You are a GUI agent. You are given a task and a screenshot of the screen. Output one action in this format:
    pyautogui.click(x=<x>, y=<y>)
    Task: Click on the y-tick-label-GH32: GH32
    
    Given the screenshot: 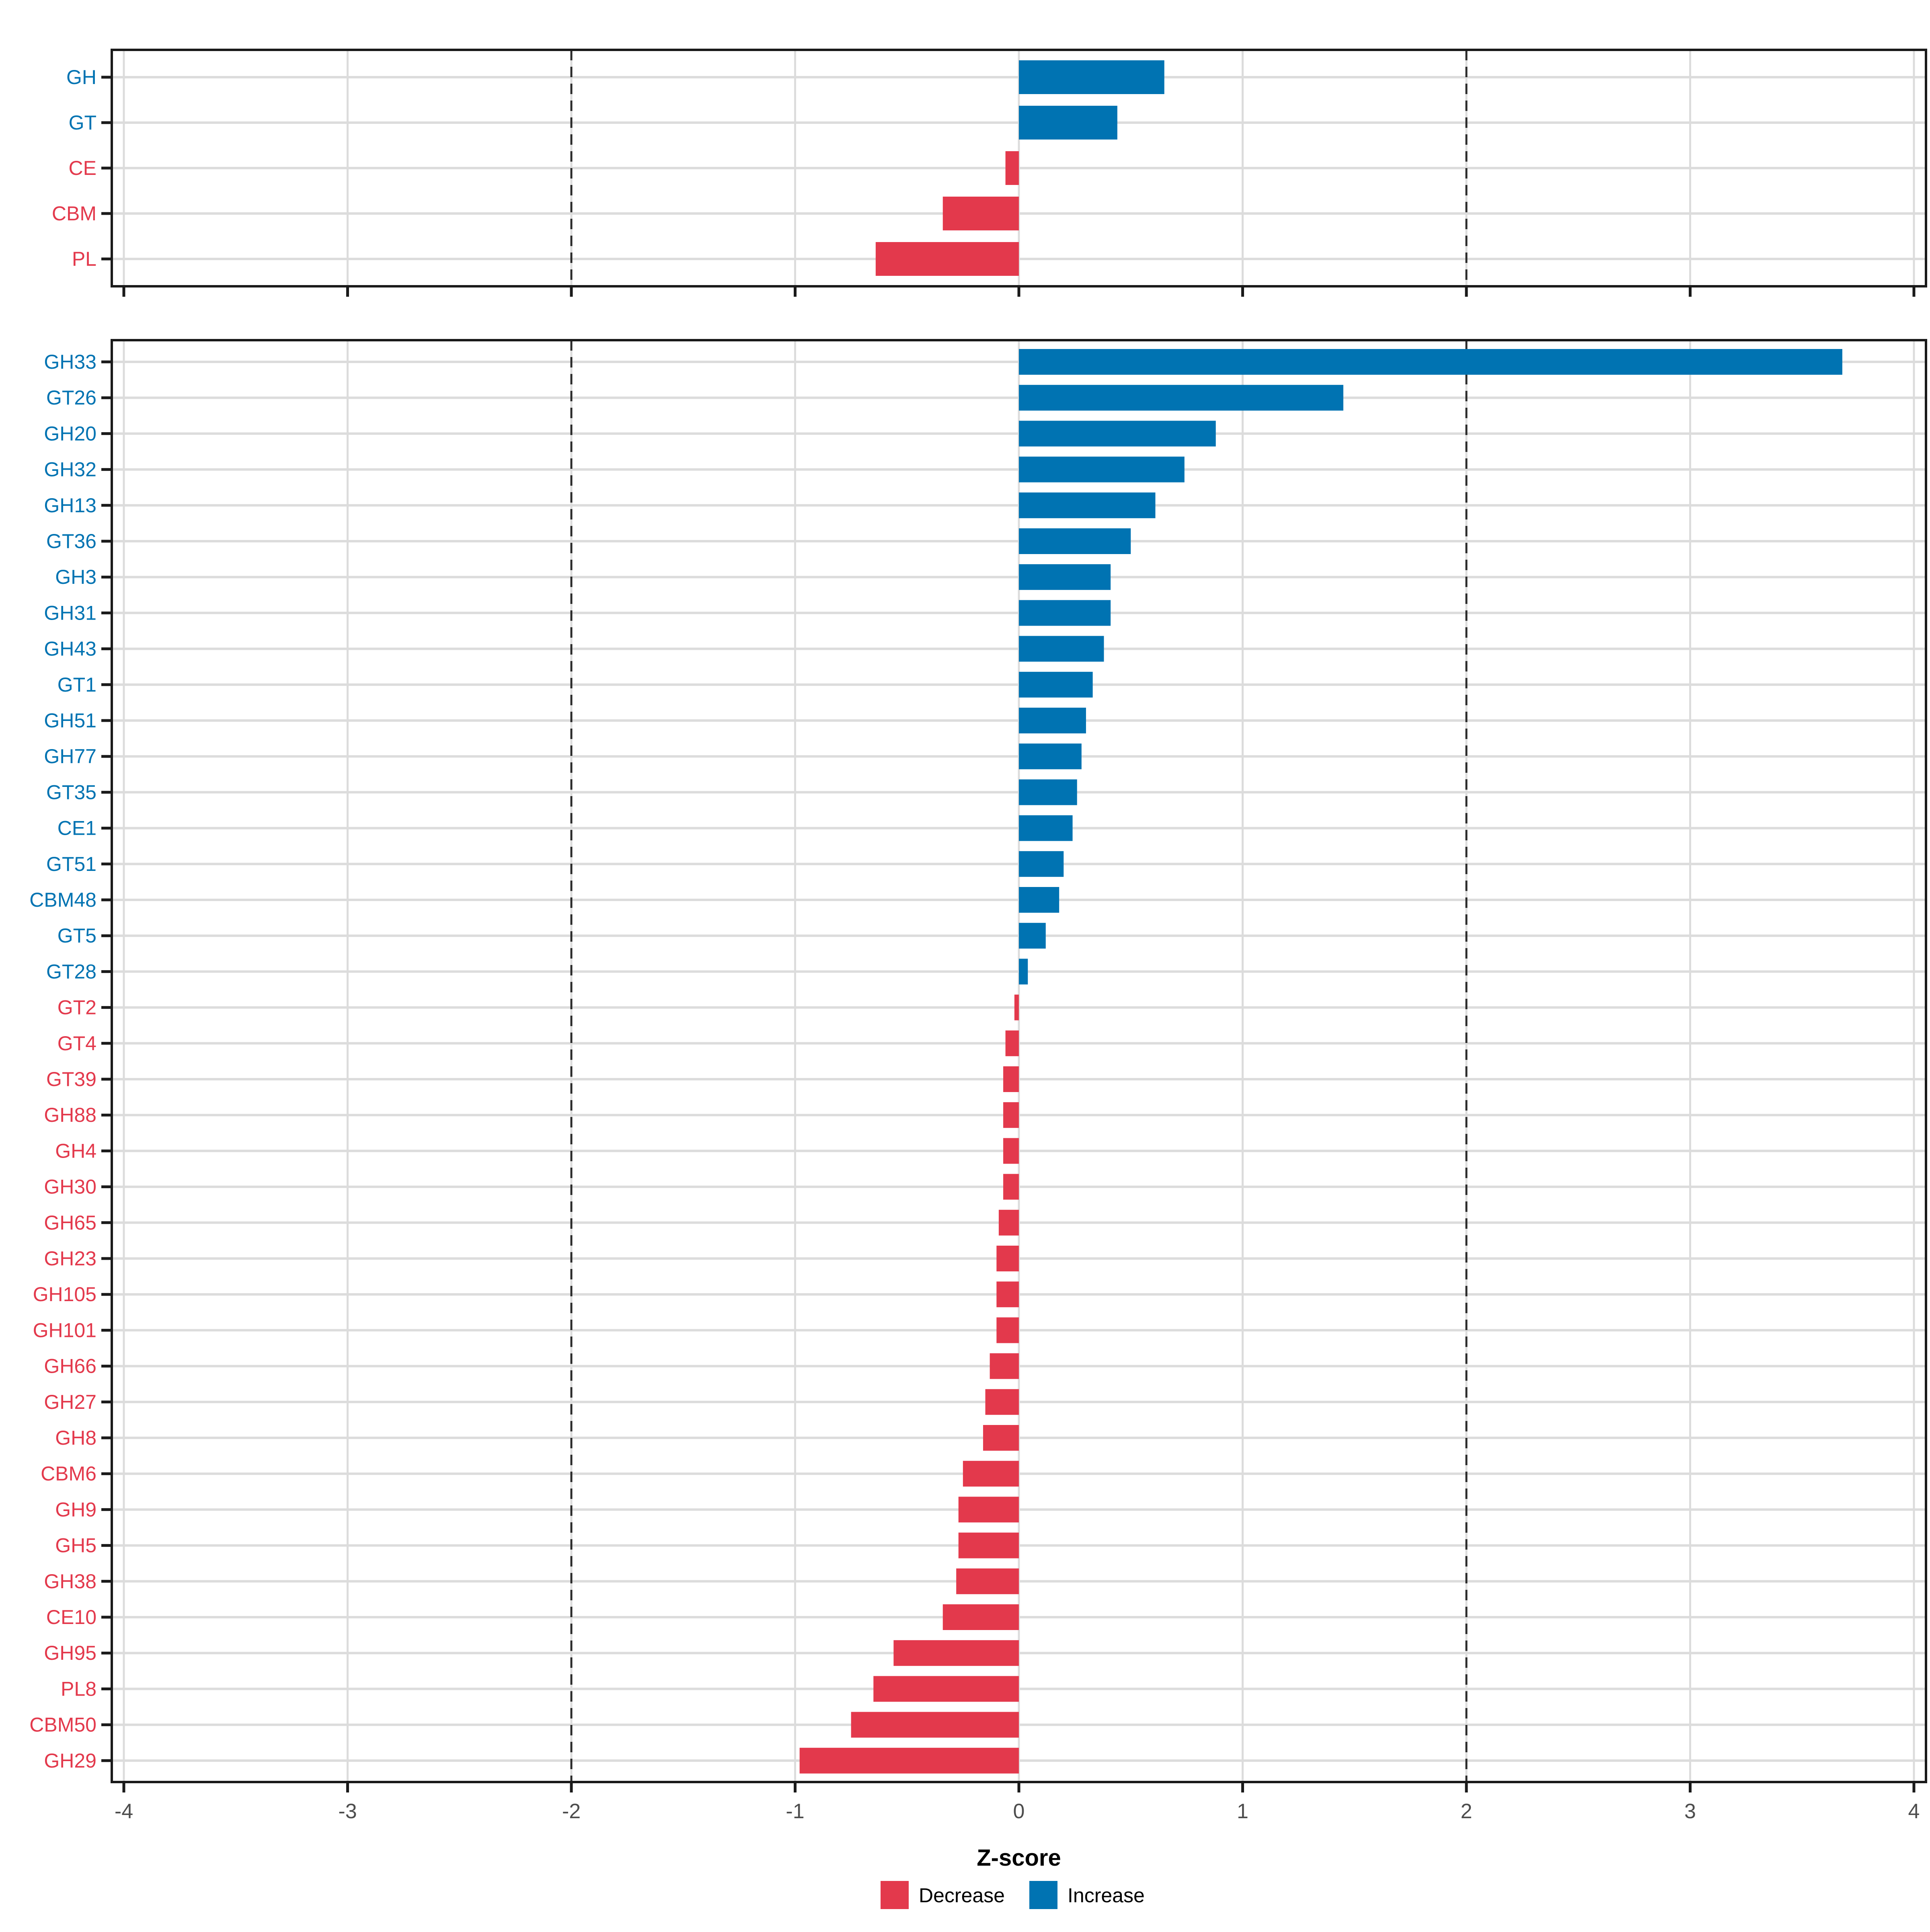 What is the action you would take?
    pyautogui.click(x=70, y=469)
    